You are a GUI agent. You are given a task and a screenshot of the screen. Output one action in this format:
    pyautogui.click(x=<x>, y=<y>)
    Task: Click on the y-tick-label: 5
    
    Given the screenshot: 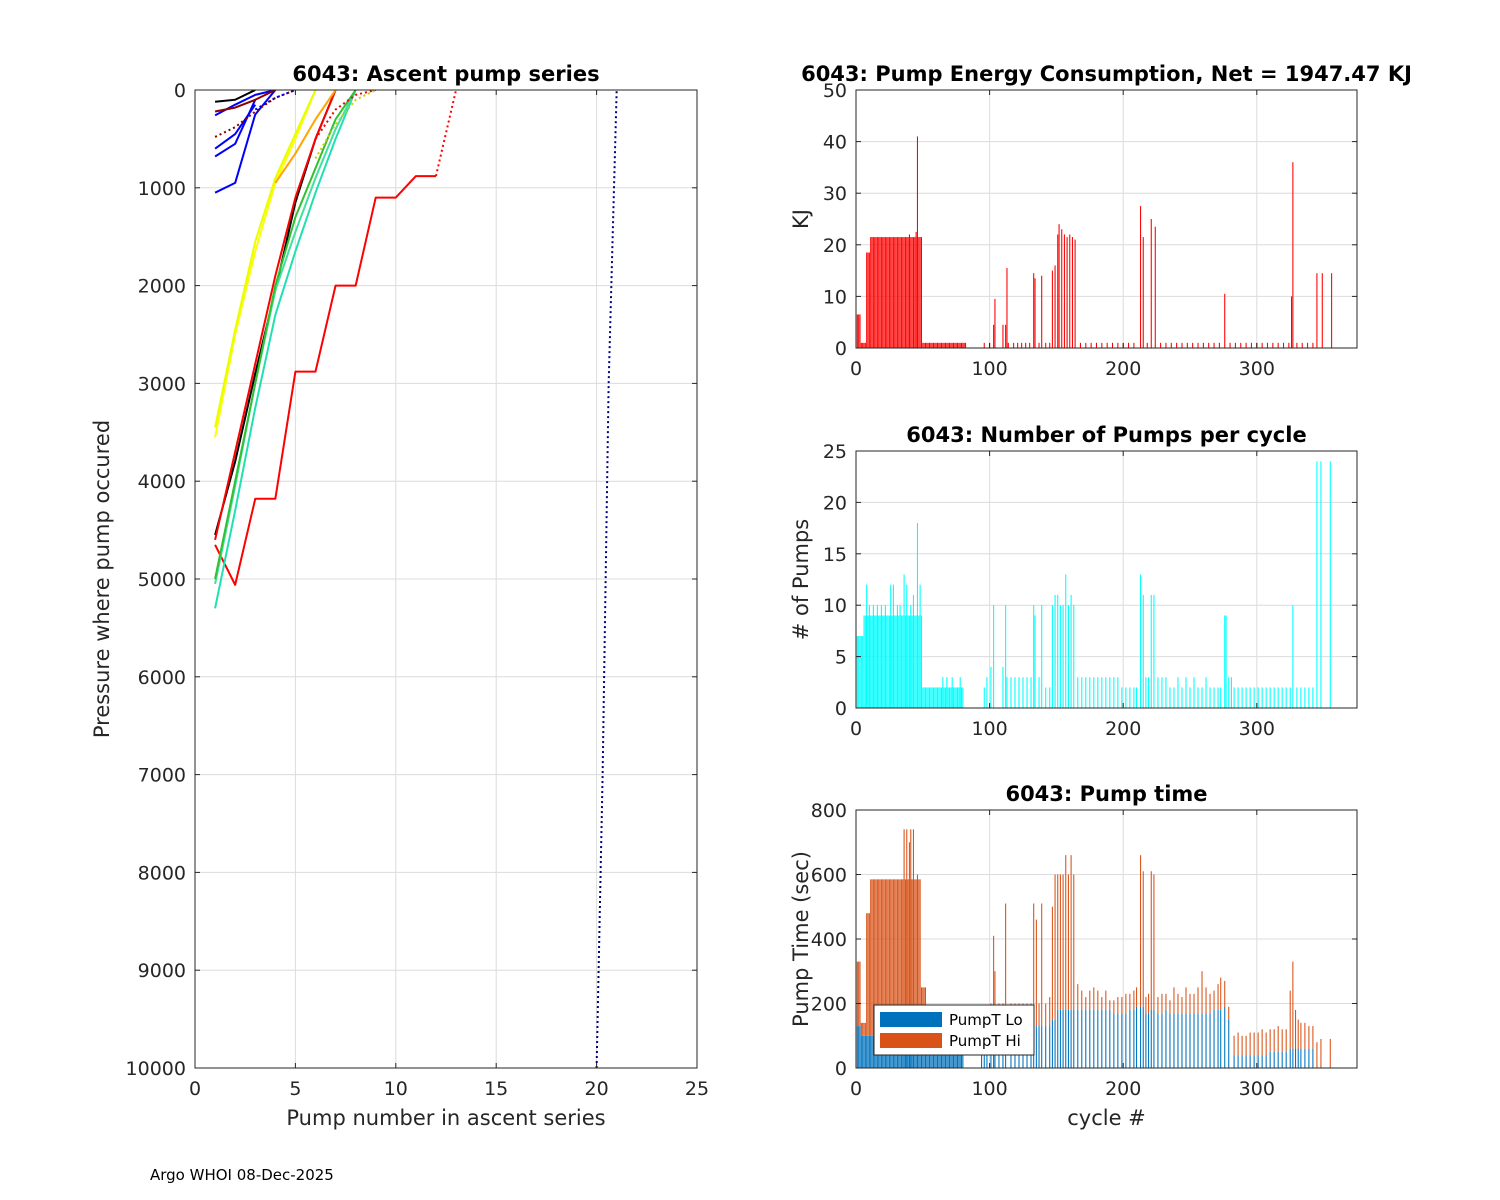 What is the action you would take?
    pyautogui.click(x=841, y=658)
    